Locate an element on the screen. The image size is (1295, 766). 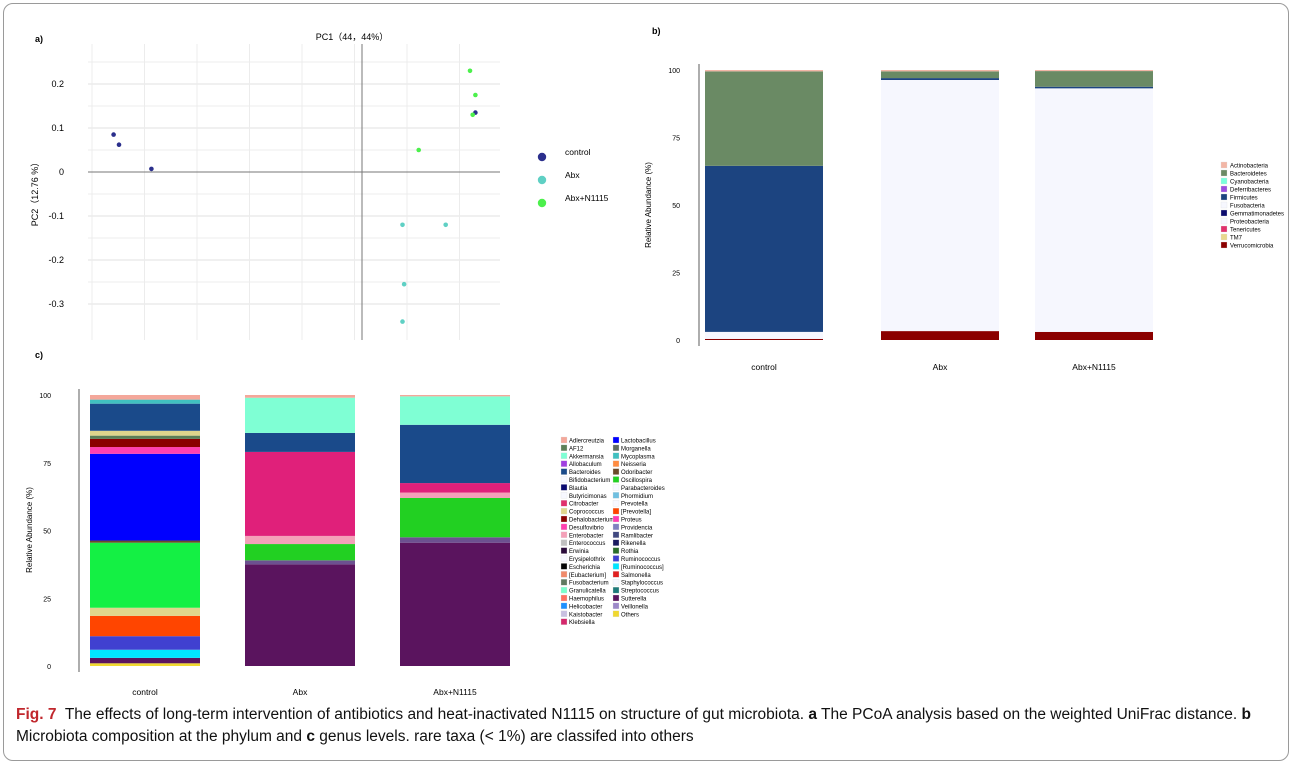
panel-c-legend-label: Veillonella is located at coordinates (635, 607).